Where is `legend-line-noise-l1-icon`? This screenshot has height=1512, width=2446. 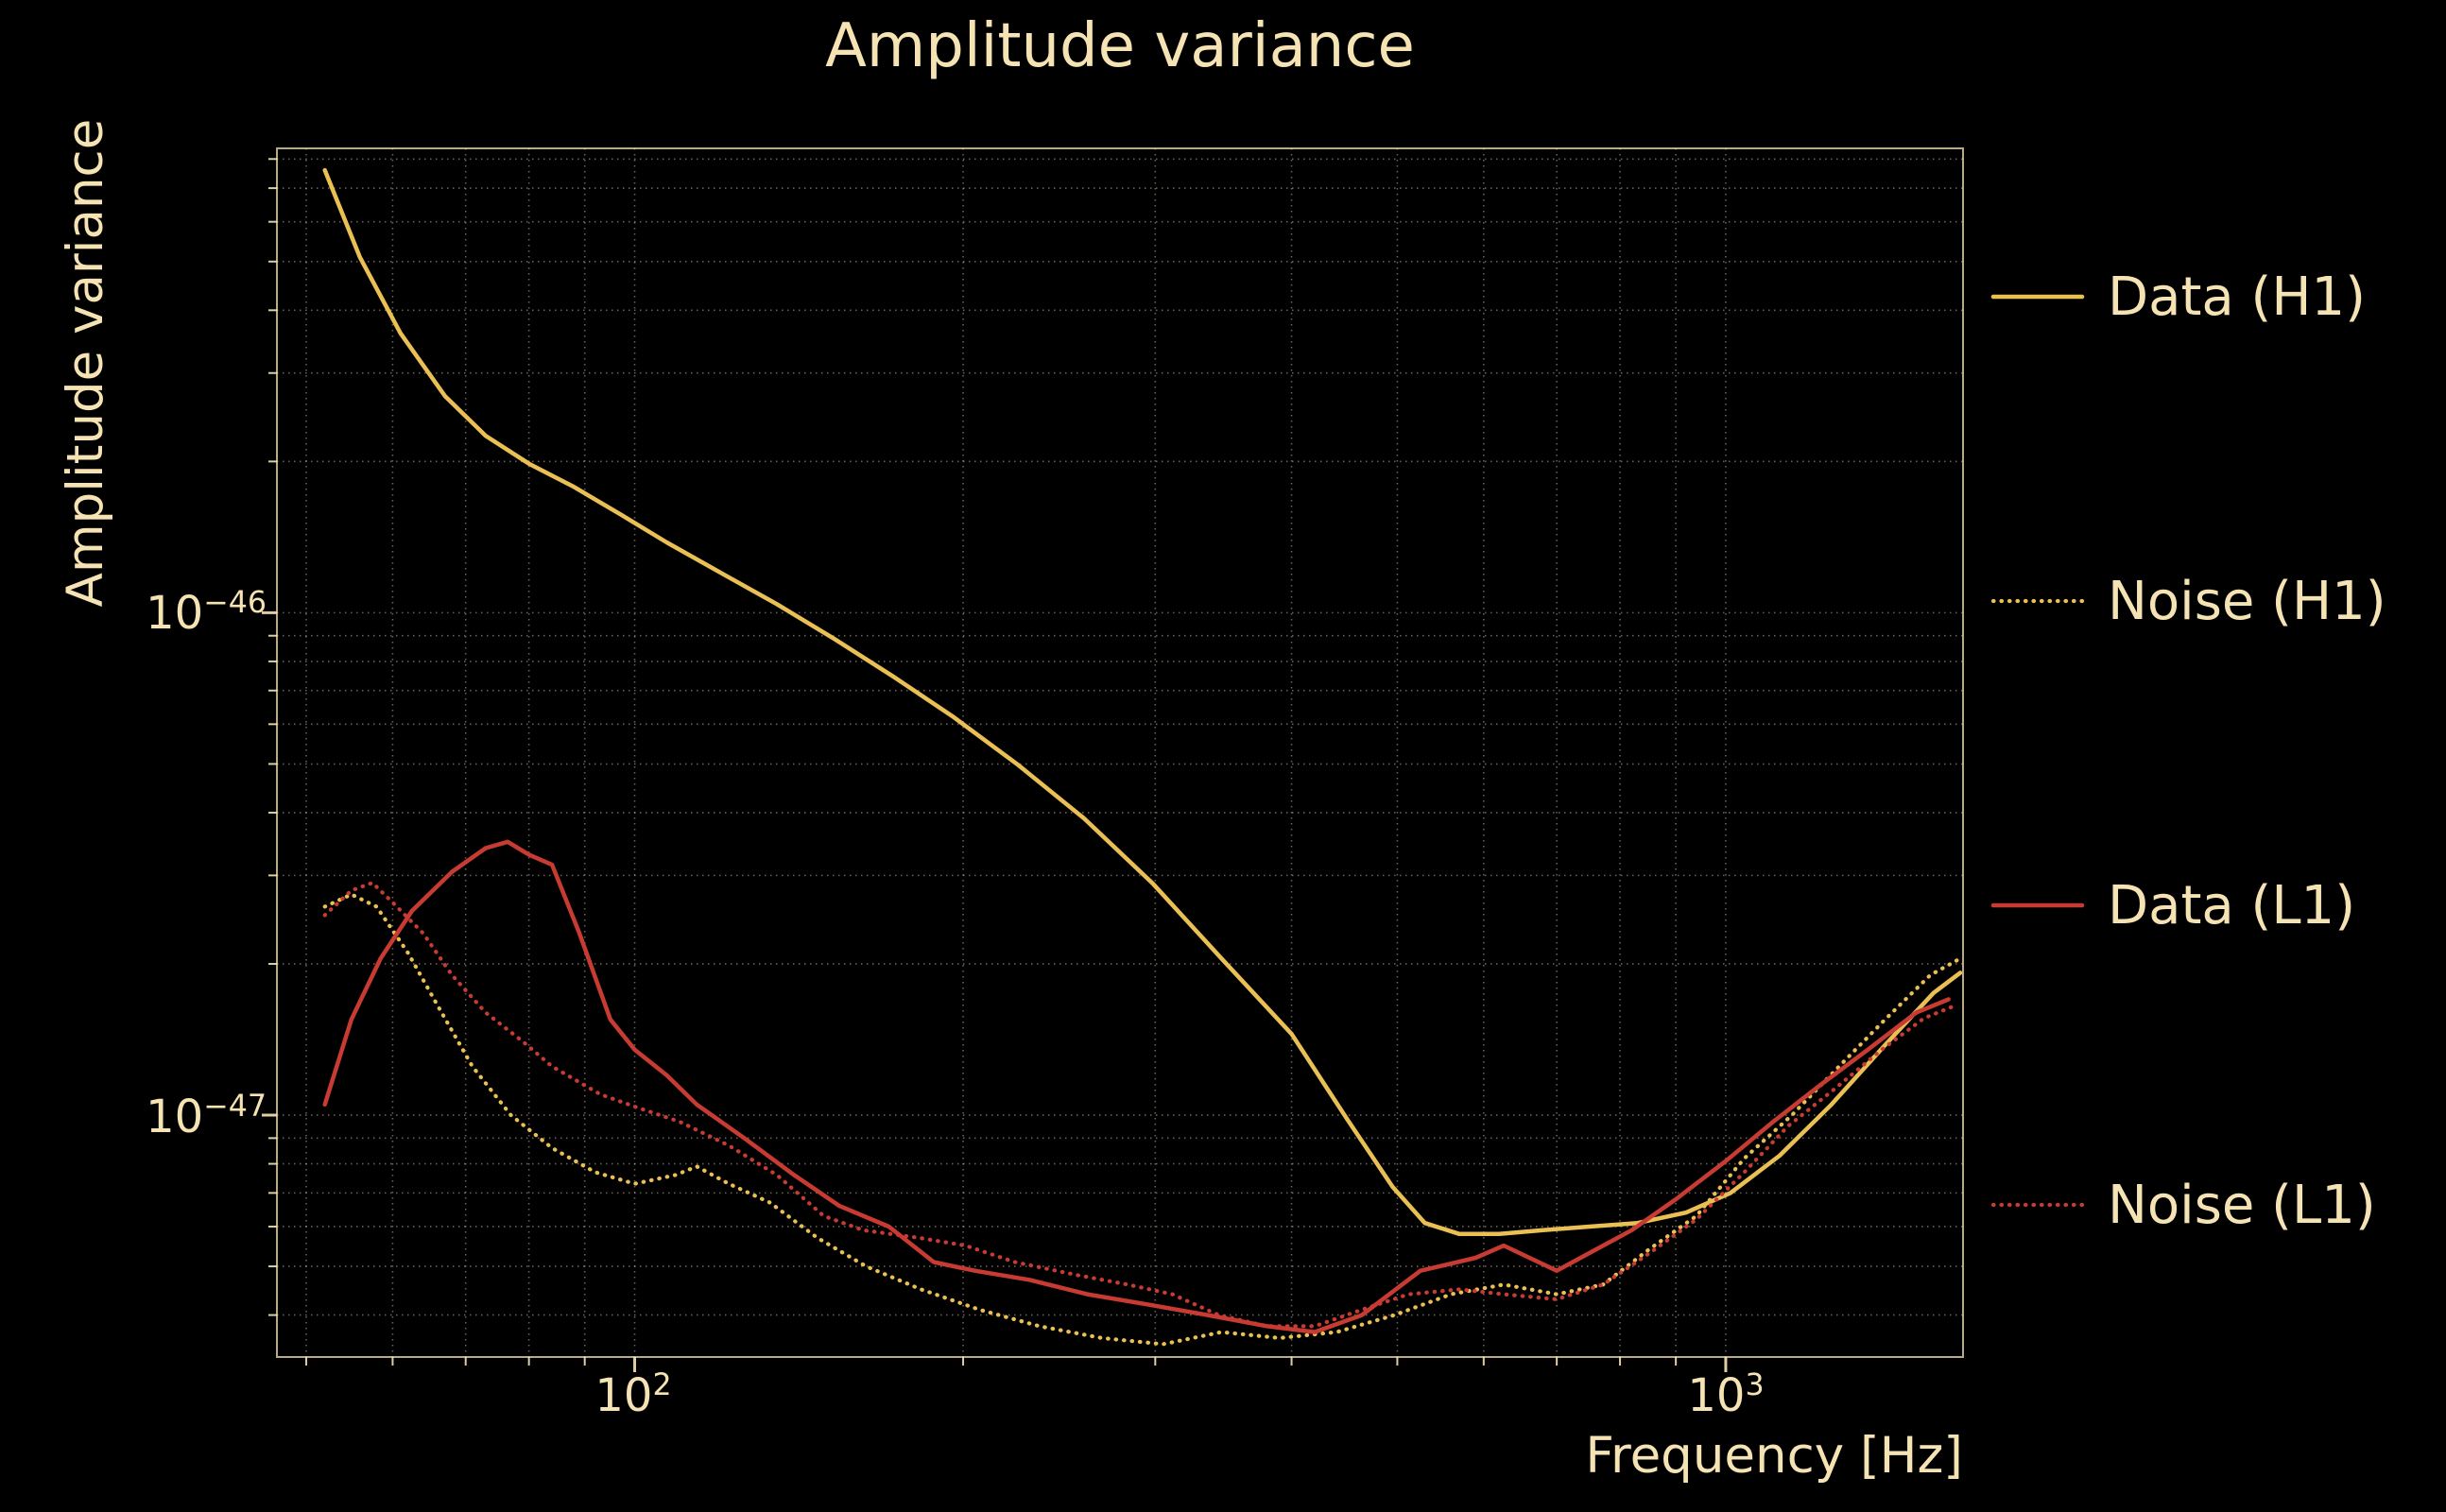 legend-line-noise-l1-icon is located at coordinates (2037, 1205).